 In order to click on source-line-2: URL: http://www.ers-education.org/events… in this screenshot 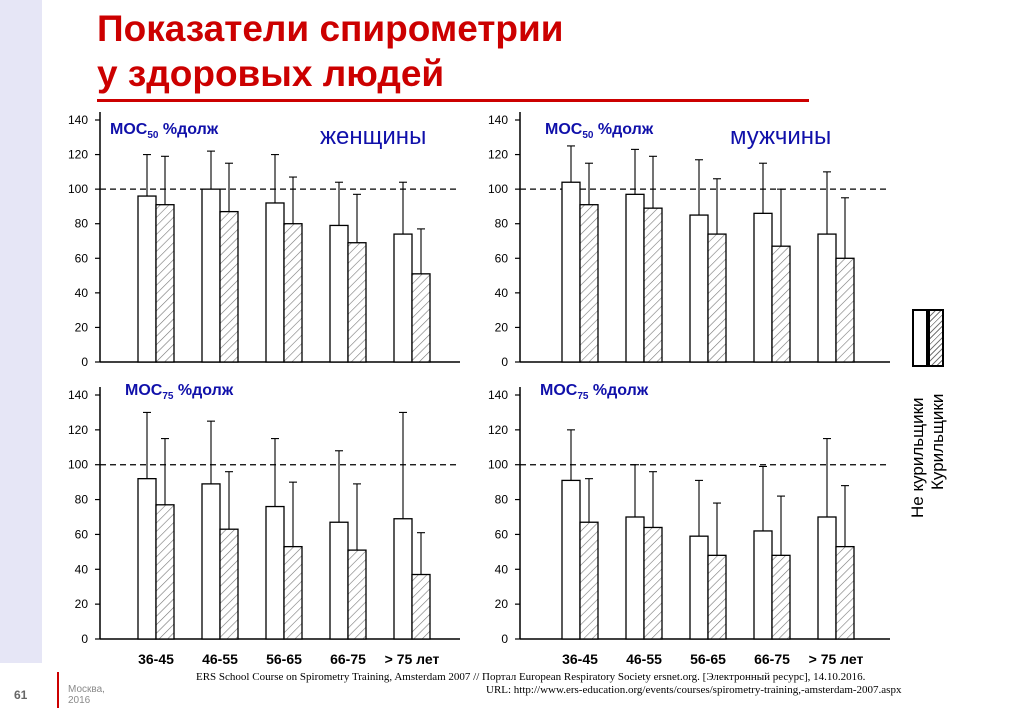, I will do `click(694, 690)`.